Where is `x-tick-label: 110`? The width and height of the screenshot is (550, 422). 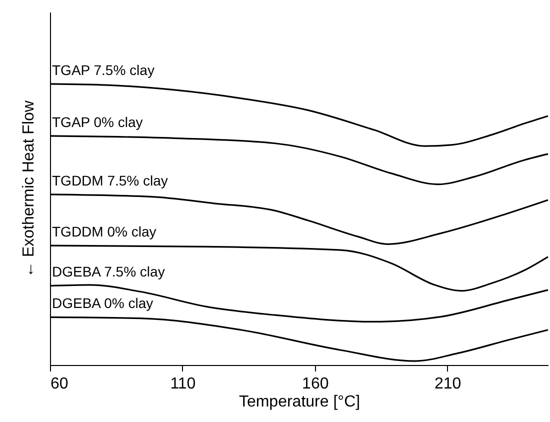 x-tick-label: 110 is located at coordinates (183, 384).